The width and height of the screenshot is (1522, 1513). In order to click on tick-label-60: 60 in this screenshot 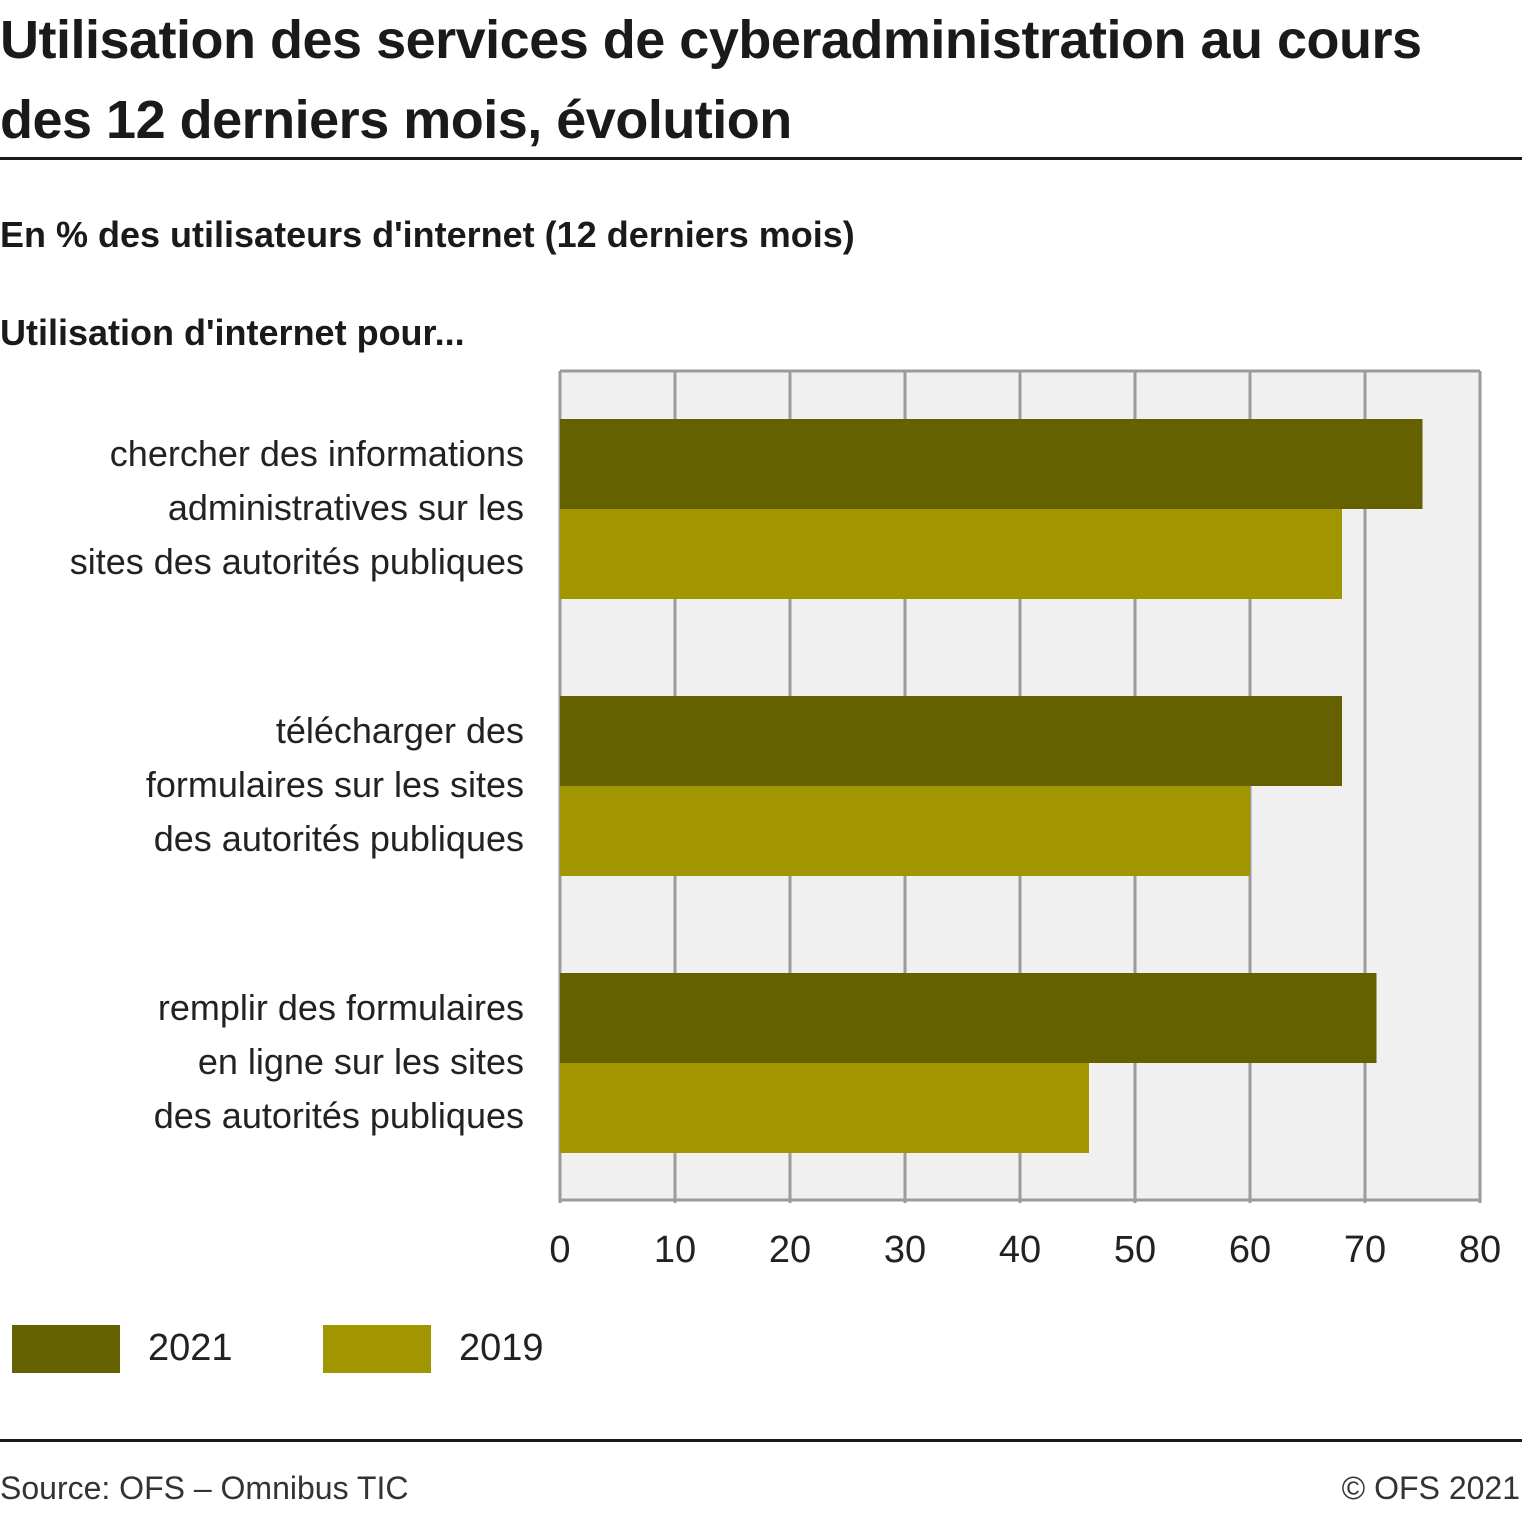, I will do `click(1250, 1250)`.